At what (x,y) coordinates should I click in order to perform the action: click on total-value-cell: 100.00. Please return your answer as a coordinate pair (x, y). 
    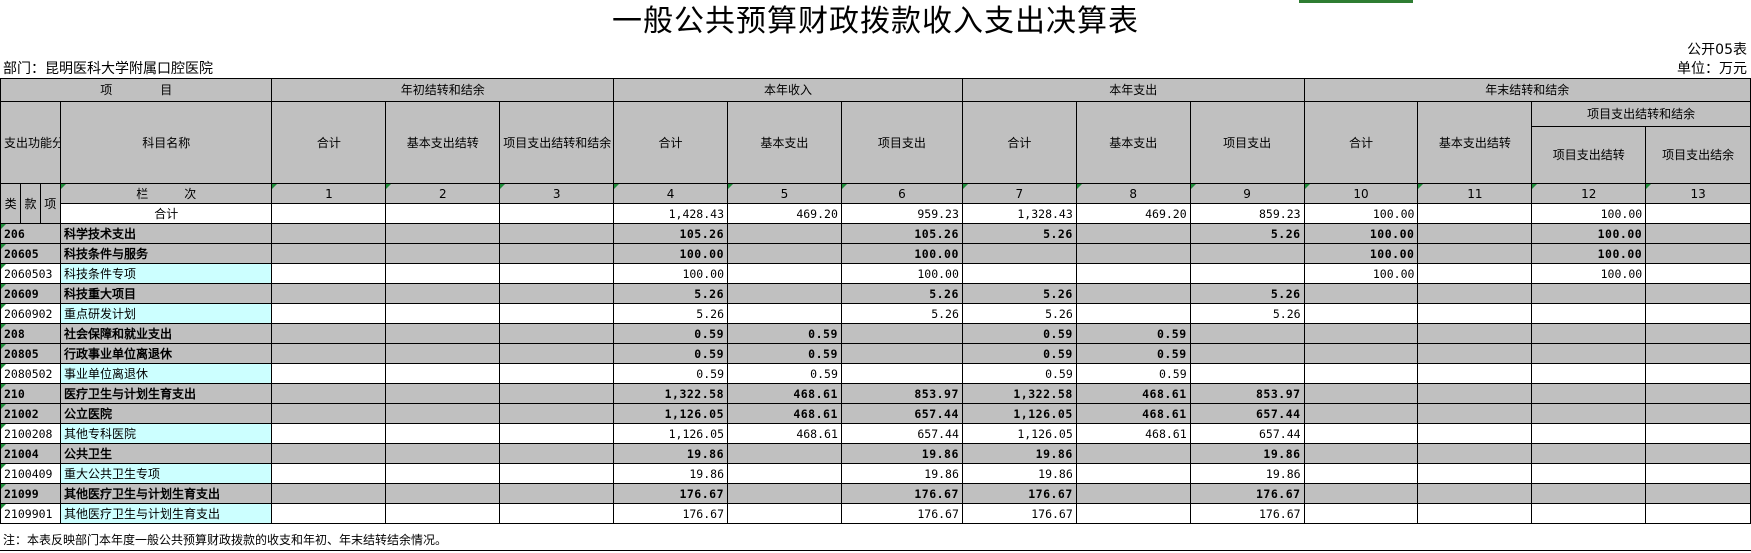
    Looking at the image, I should click on (1589, 213).